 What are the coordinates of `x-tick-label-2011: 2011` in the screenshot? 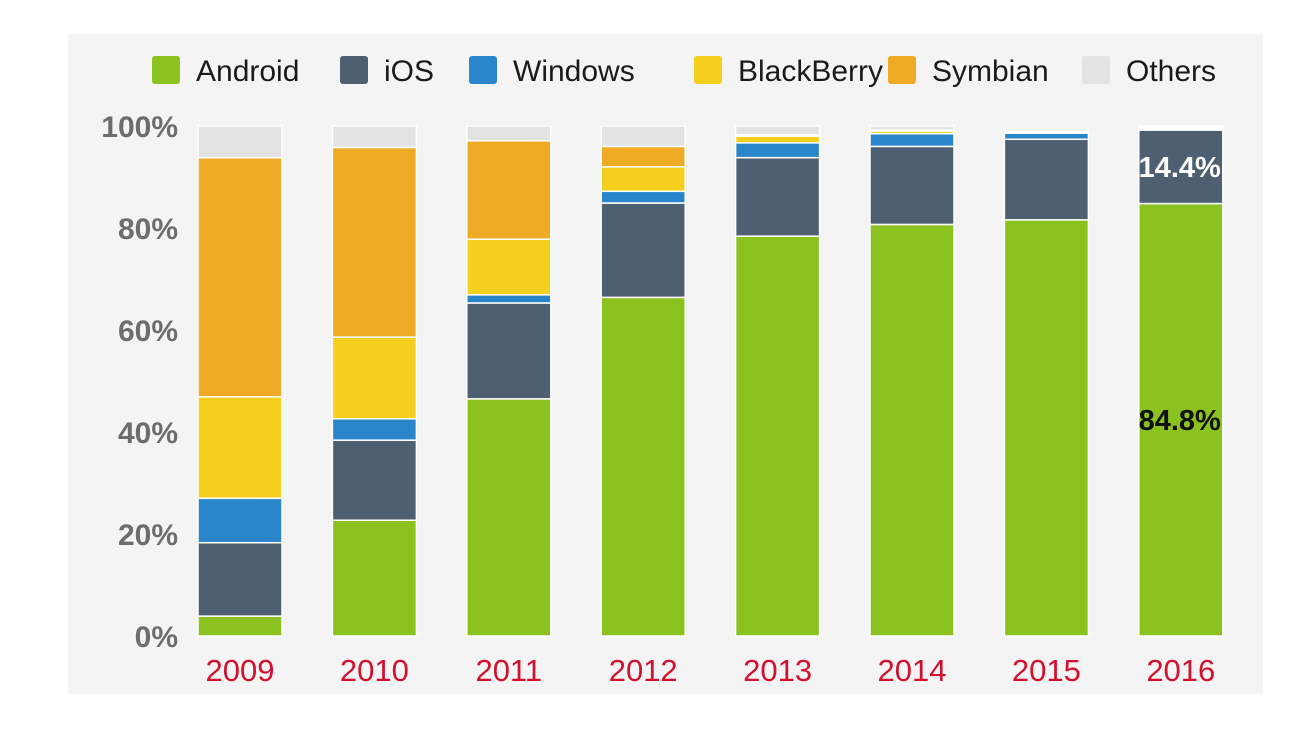 It's located at (508, 670).